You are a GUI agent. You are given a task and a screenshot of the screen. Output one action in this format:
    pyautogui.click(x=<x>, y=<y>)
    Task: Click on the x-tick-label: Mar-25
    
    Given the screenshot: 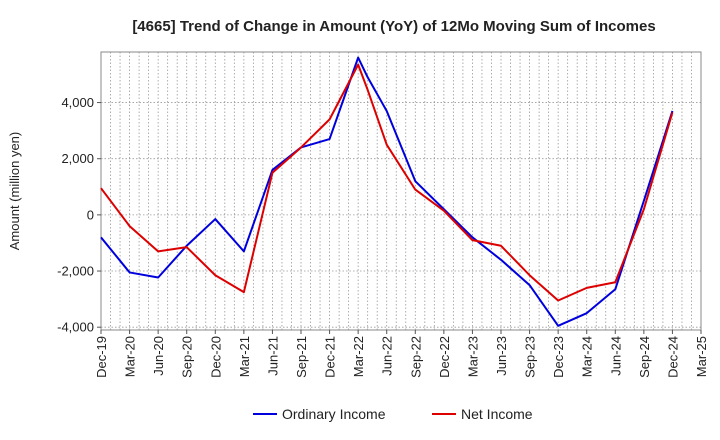 What is the action you would take?
    pyautogui.click(x=701, y=356)
    